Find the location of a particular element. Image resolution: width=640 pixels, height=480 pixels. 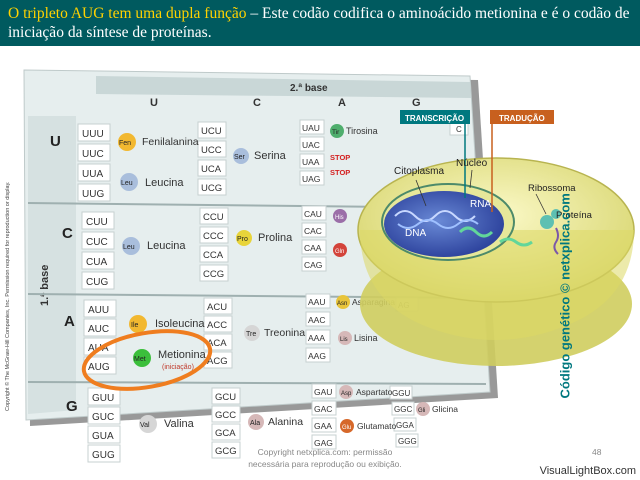

aa-abbr: Glu is located at coordinates (346, 428).